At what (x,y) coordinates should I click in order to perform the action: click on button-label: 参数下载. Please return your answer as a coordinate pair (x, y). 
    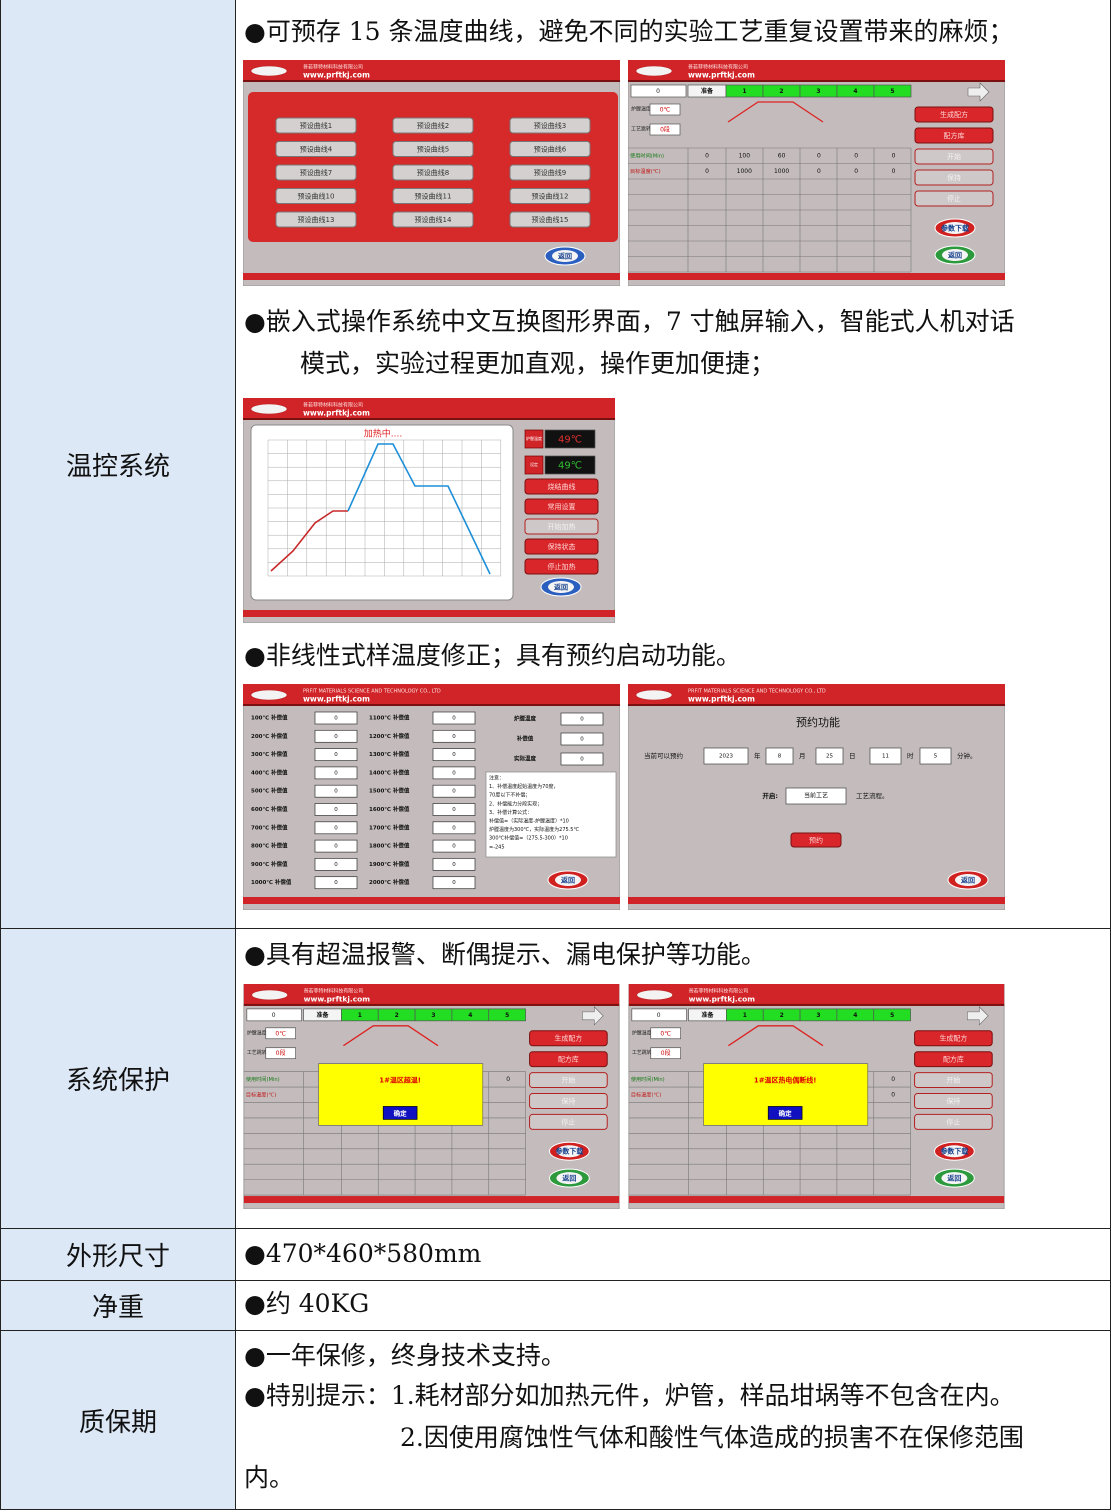
    Looking at the image, I should click on (954, 1151).